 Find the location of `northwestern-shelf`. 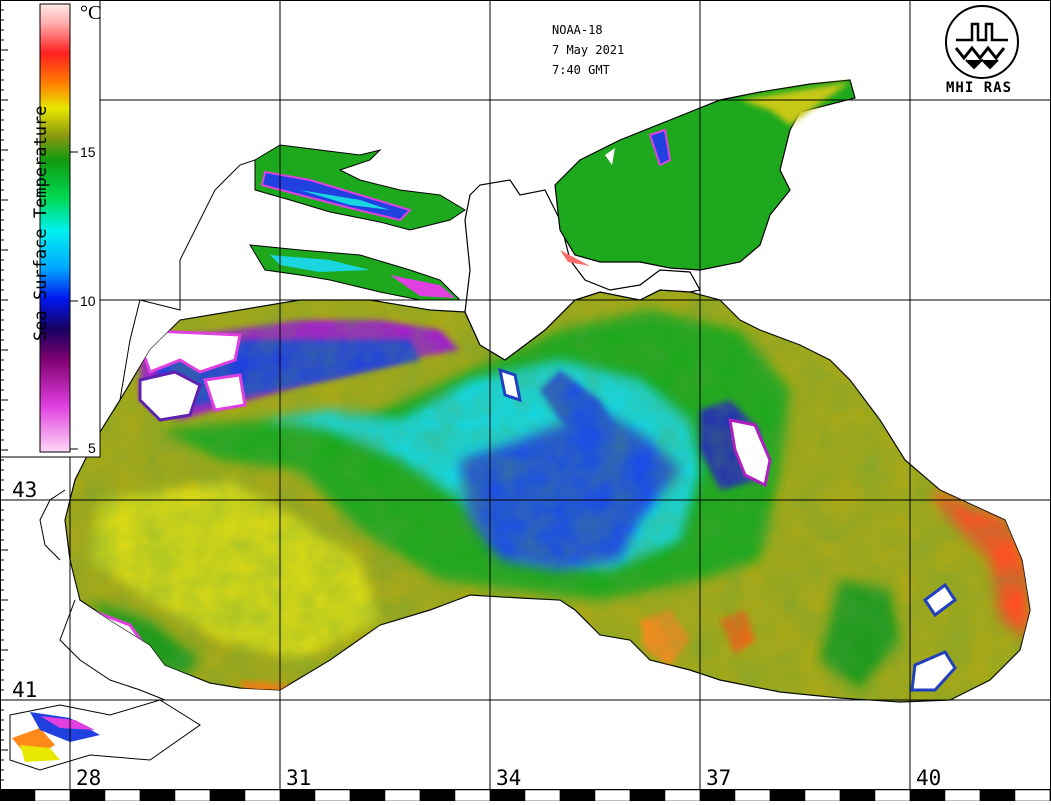

northwestern-shelf is located at coordinates (357, 222).